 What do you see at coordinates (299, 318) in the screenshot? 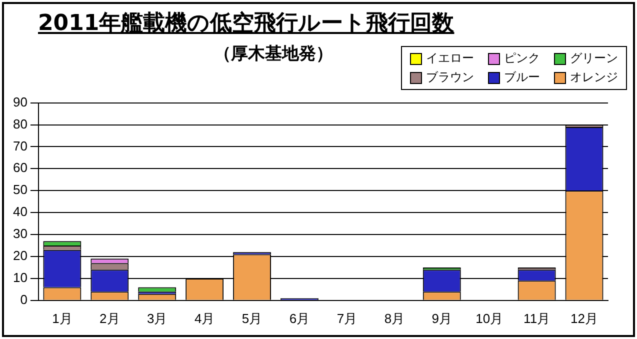
I see `x-tick-label: 6月` at bounding box center [299, 318].